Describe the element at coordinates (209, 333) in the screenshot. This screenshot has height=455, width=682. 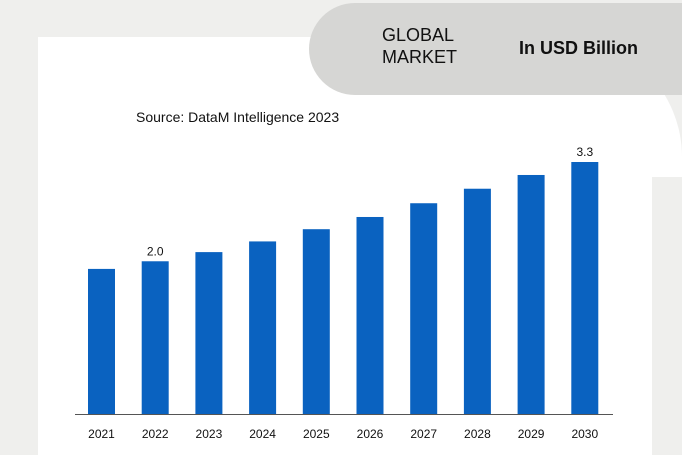
I see `bar-2023` at that location.